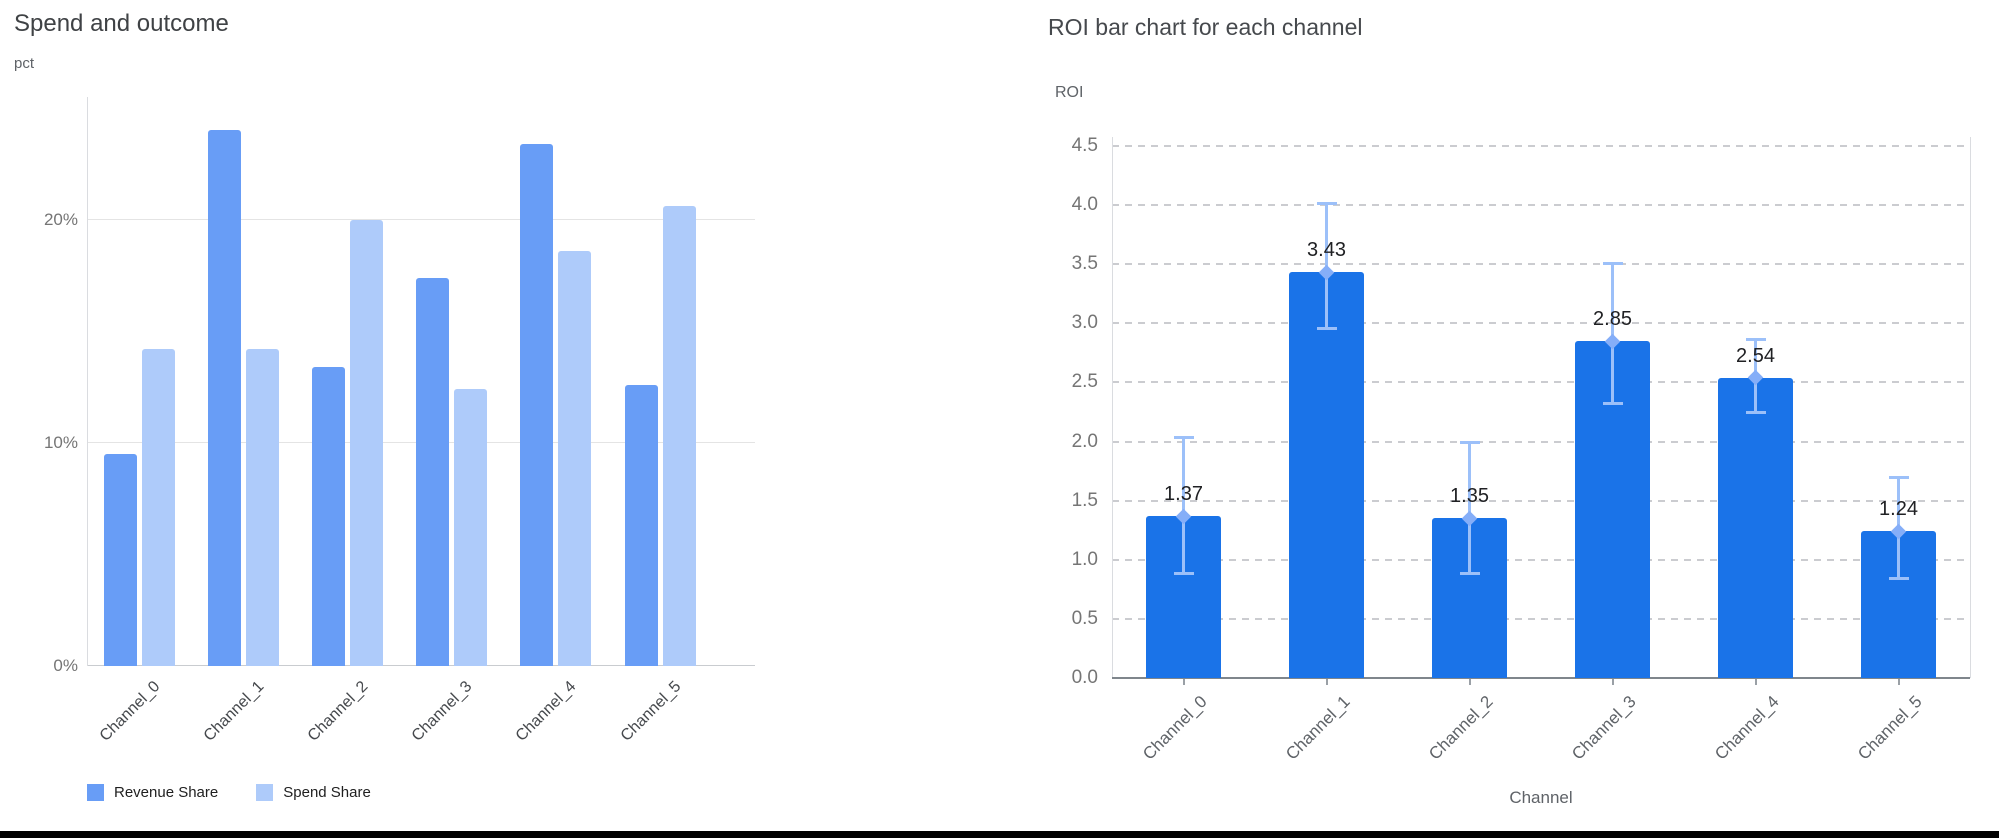 The image size is (1999, 838). Describe the element at coordinates (1326, 250) in the screenshot. I see `roi-value-label-Channel_1: 3.43` at that location.